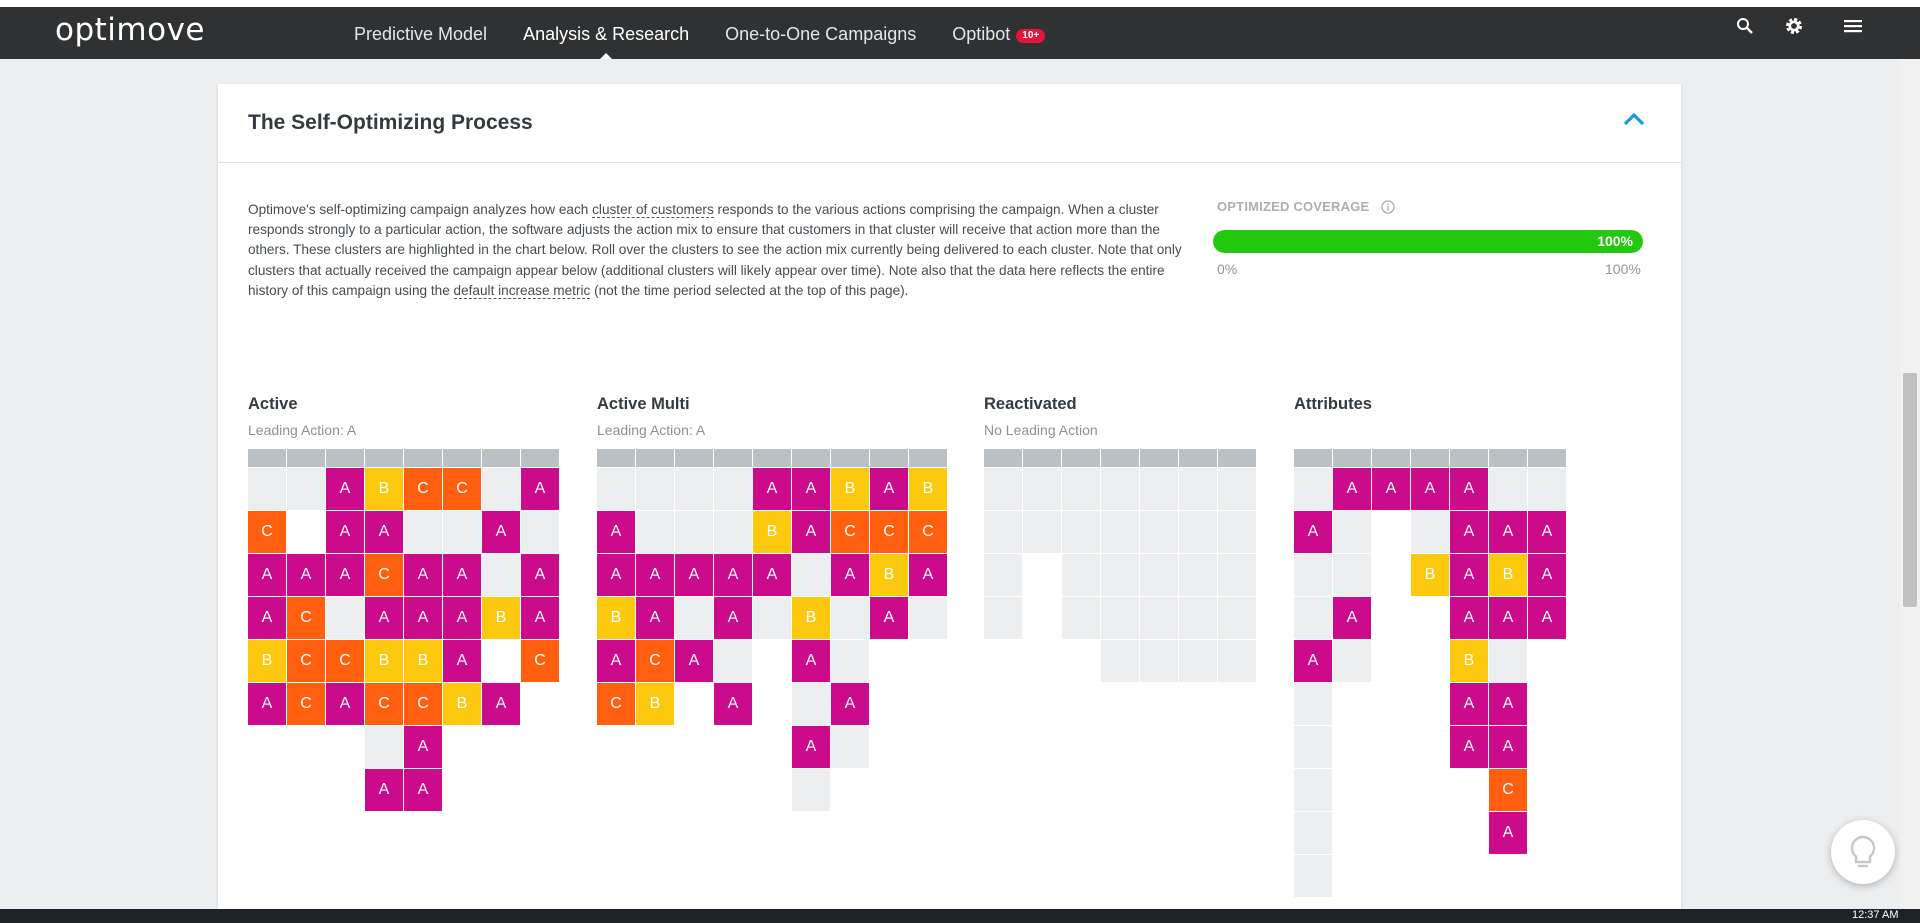  I want to click on optimove-logo: optimove, so click(130, 30).